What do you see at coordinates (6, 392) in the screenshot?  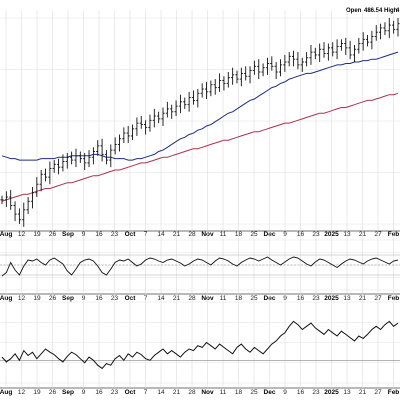 I see `x-tick-label: Aug` at bounding box center [6, 392].